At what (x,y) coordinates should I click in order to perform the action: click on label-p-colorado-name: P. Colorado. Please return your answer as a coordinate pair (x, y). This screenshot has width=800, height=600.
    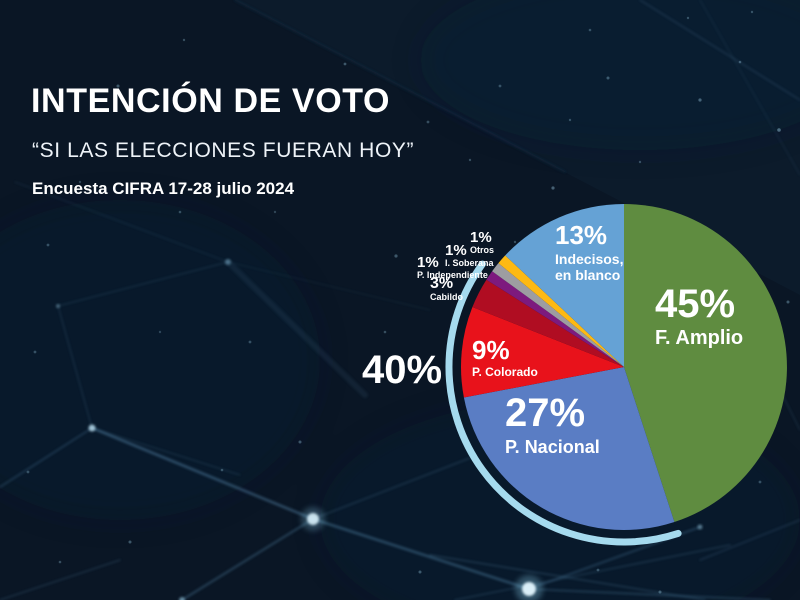
    Looking at the image, I should click on (505, 372).